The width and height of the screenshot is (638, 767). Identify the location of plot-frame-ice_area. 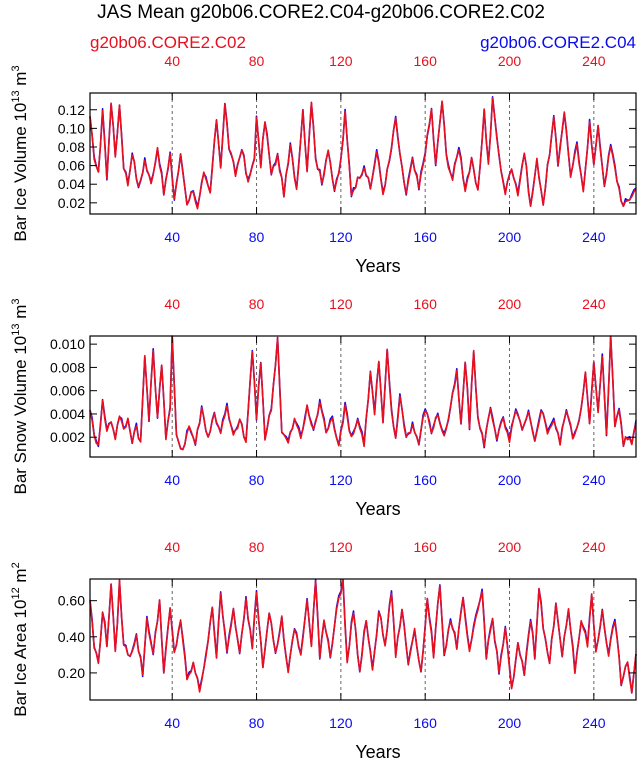
(363, 639).